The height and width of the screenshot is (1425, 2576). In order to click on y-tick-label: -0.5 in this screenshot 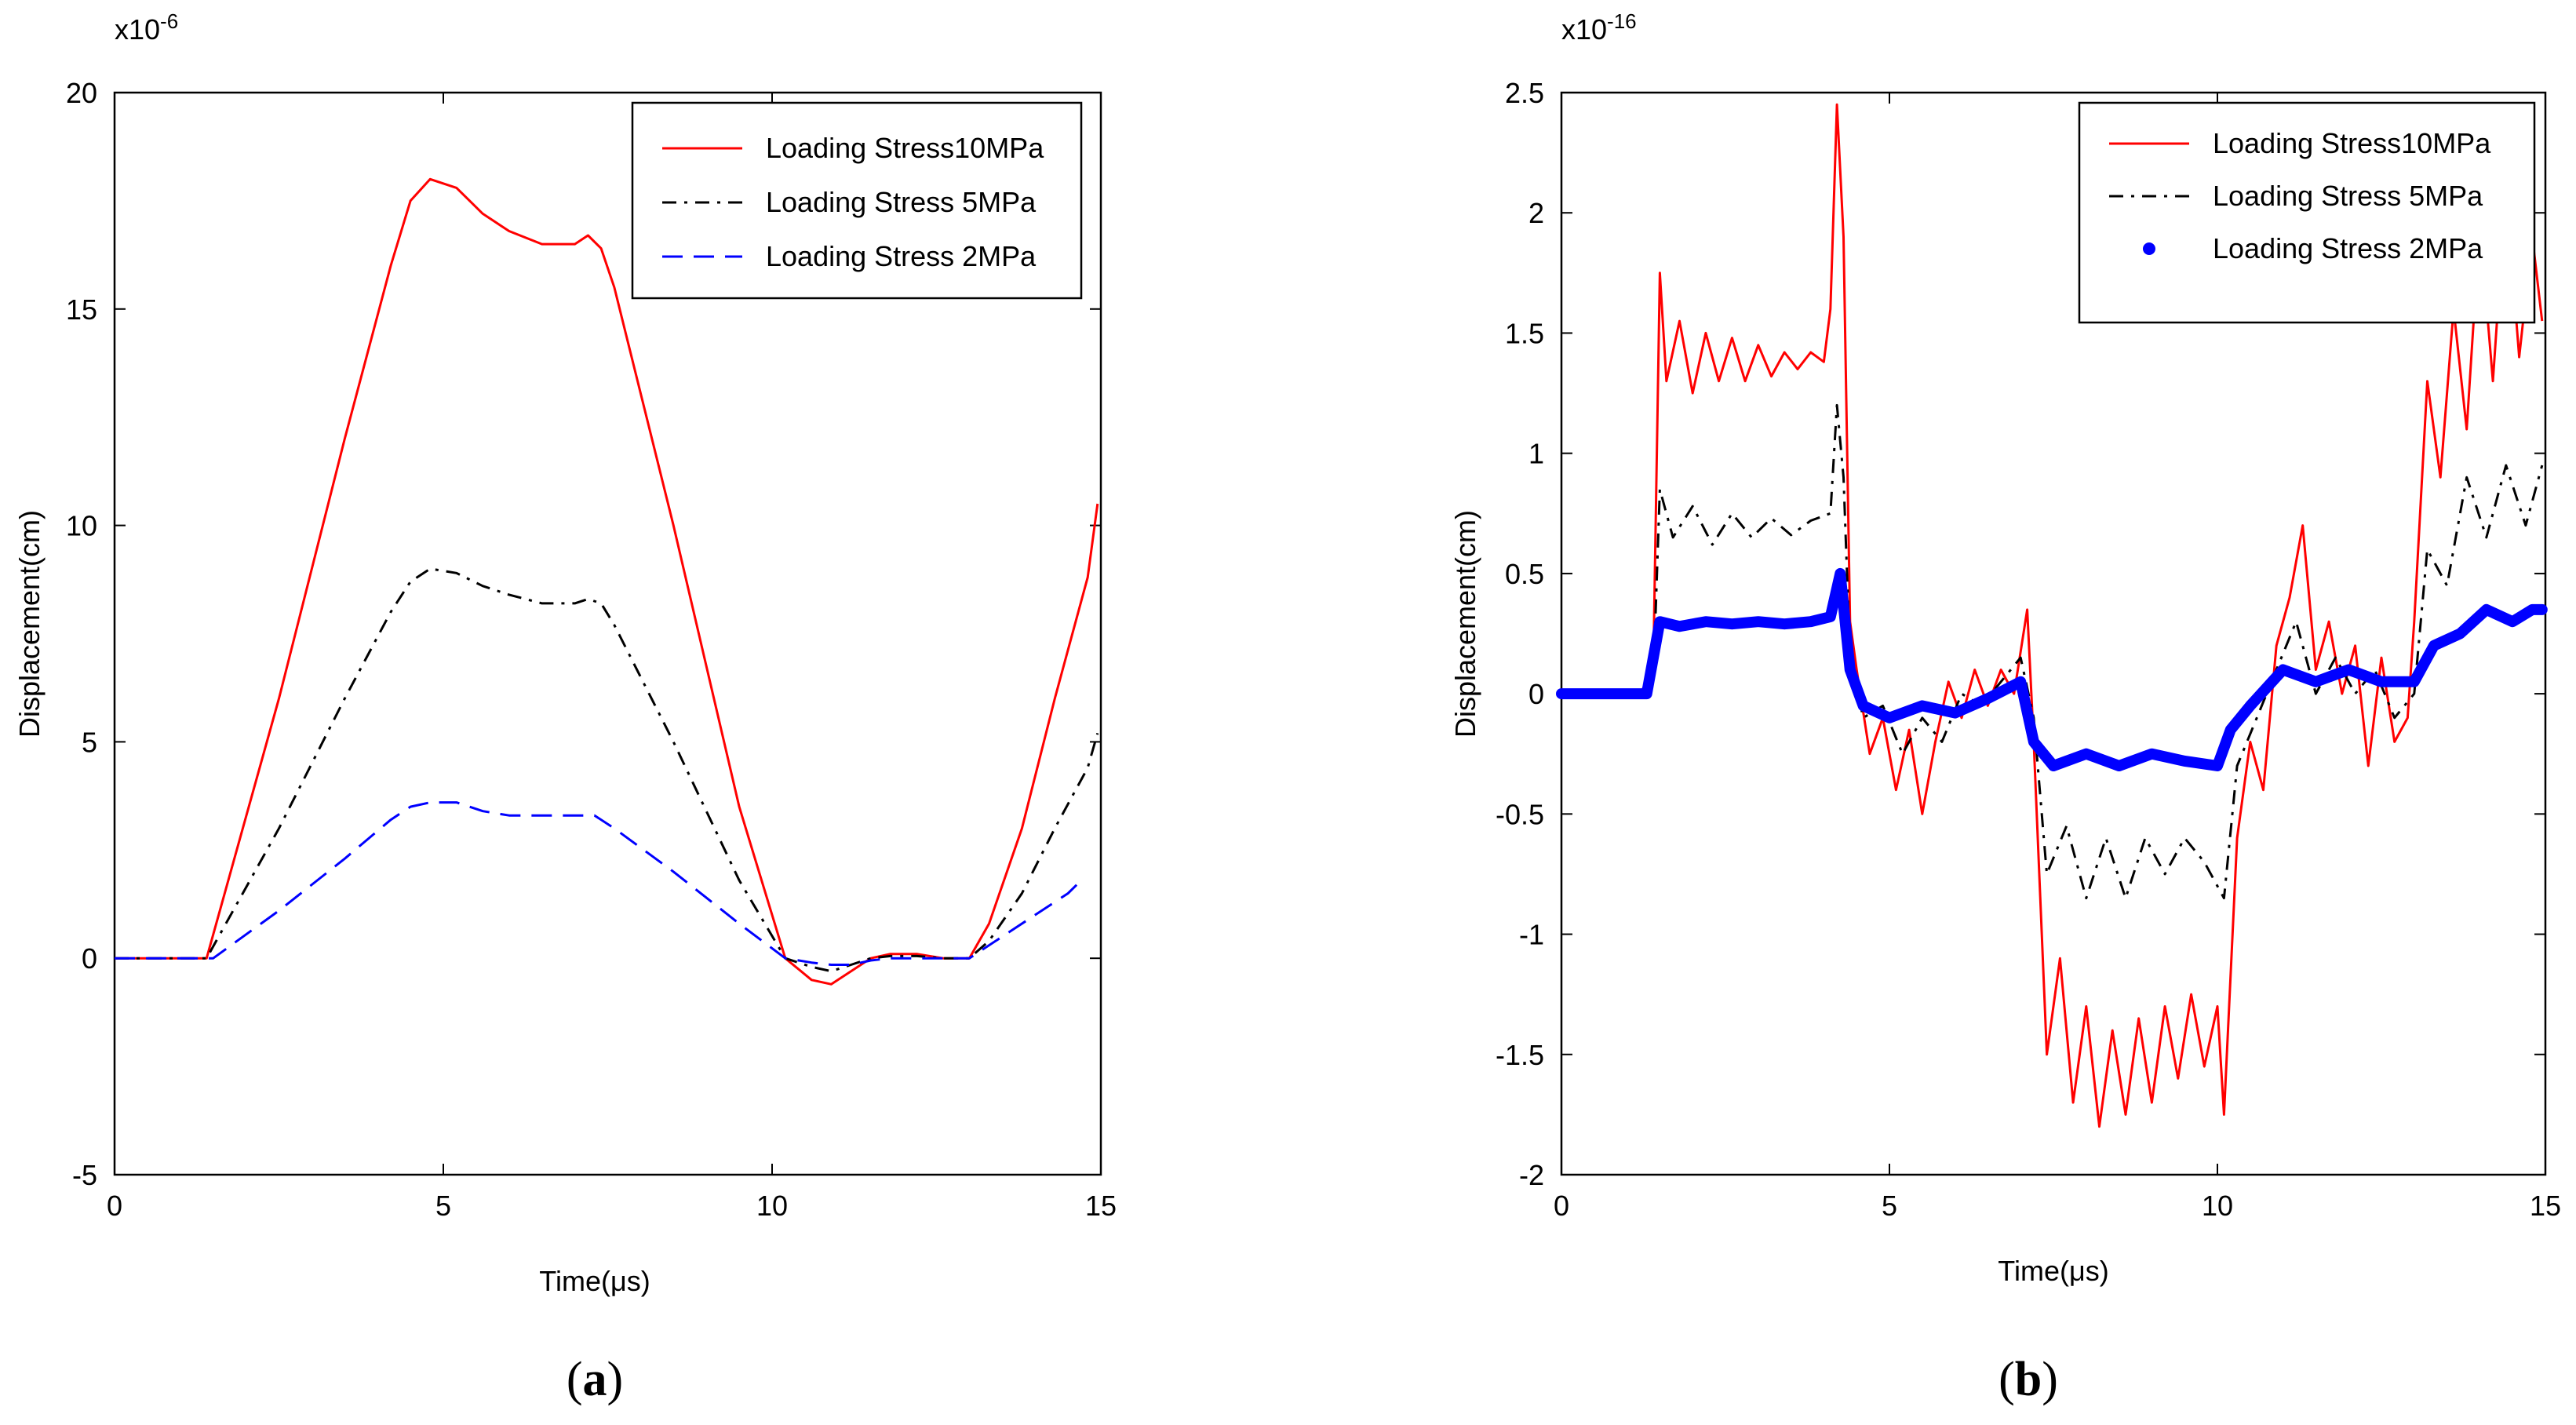, I will do `click(1520, 814)`.